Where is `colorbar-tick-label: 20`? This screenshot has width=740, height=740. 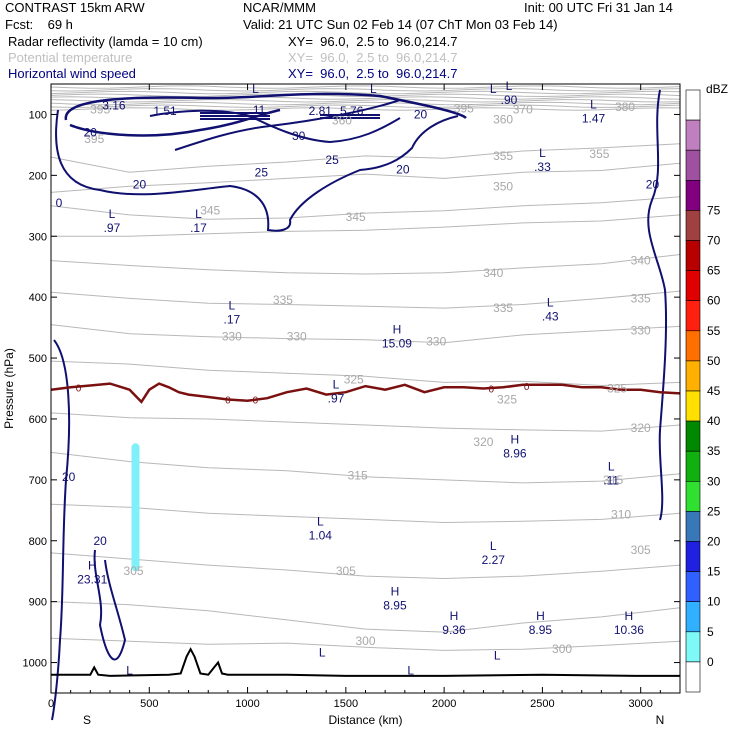 colorbar-tick-label: 20 is located at coordinates (714, 542).